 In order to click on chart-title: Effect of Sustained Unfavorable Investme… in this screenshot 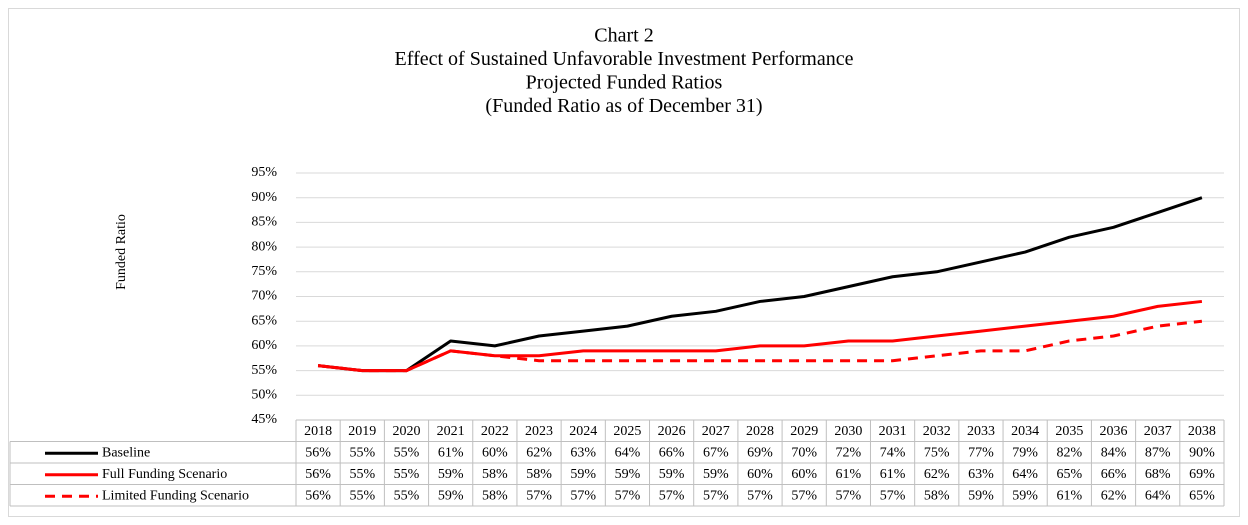, I will do `click(624, 59)`.